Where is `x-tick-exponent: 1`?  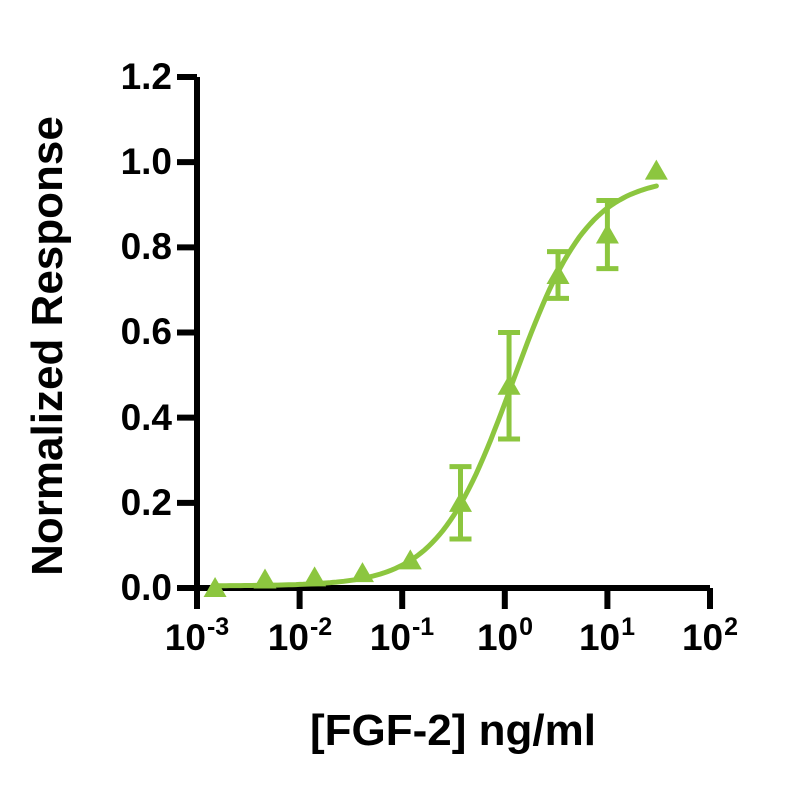
x-tick-exponent: 1 is located at coordinates (628, 626).